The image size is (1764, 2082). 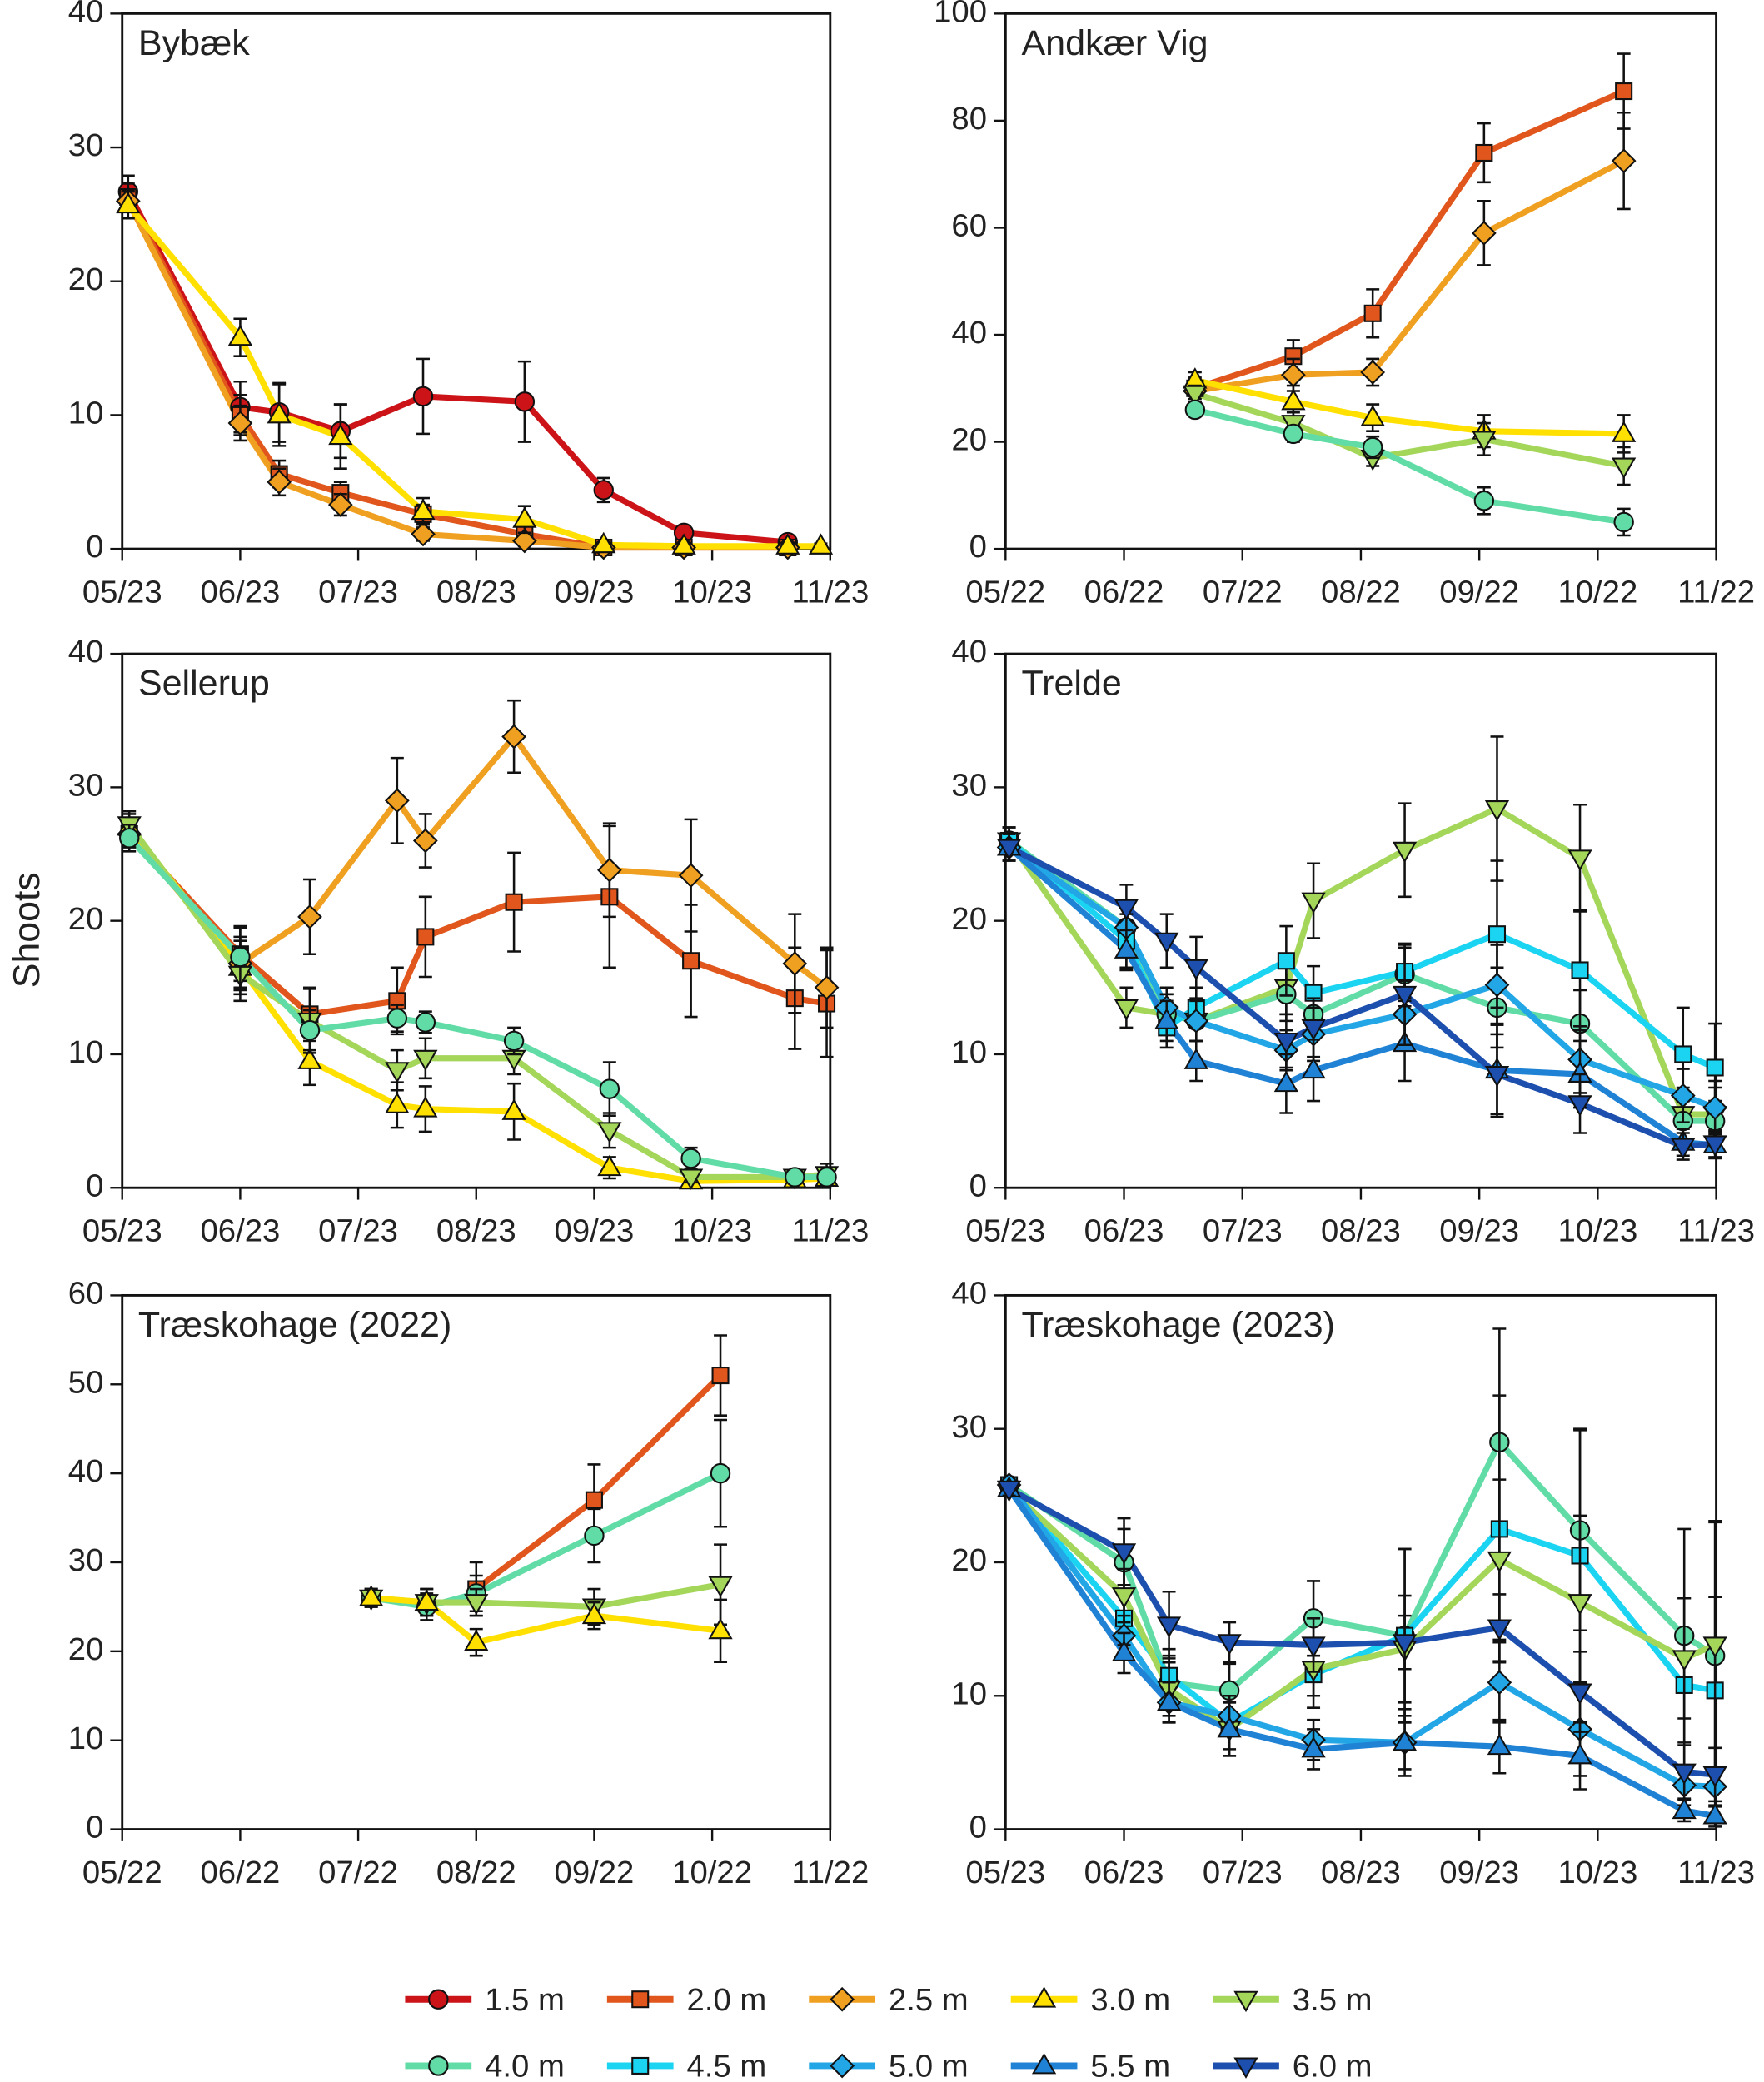 What do you see at coordinates (86, 1471) in the screenshot?
I see `y-tick-label: 40` at bounding box center [86, 1471].